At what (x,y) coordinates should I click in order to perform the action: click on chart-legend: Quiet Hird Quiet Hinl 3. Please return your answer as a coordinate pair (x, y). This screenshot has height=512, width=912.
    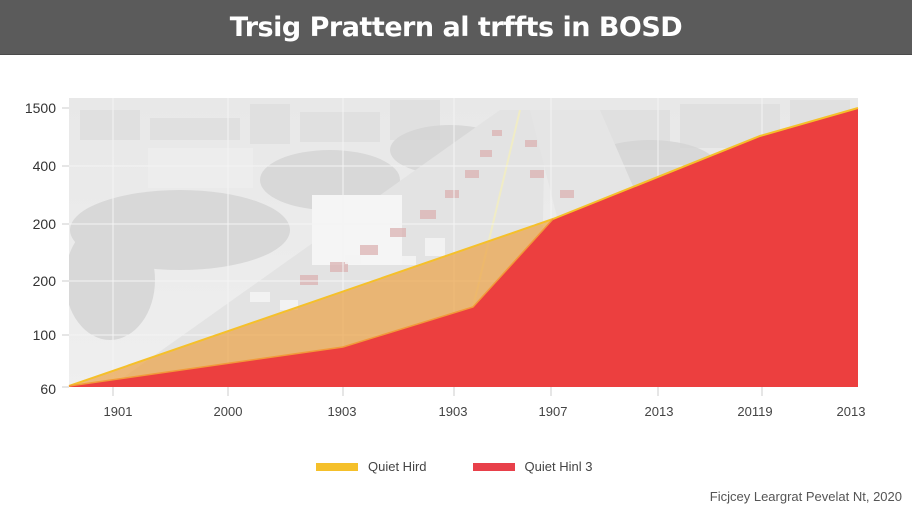
    Looking at the image, I should click on (477, 466).